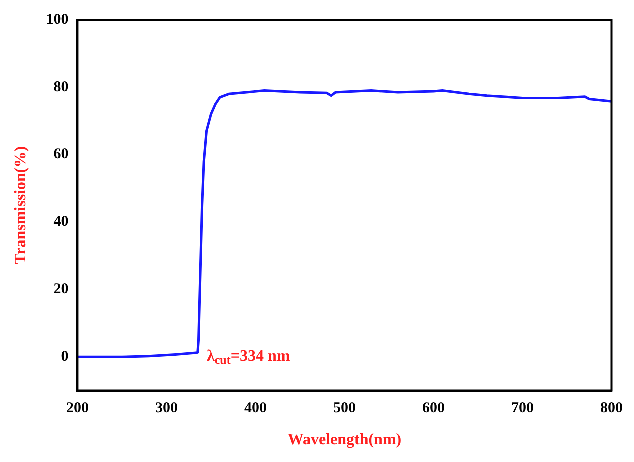 This screenshot has width=634, height=462. What do you see at coordinates (345, 440) in the screenshot?
I see `x-axis-title: Wavelength(nm)` at bounding box center [345, 440].